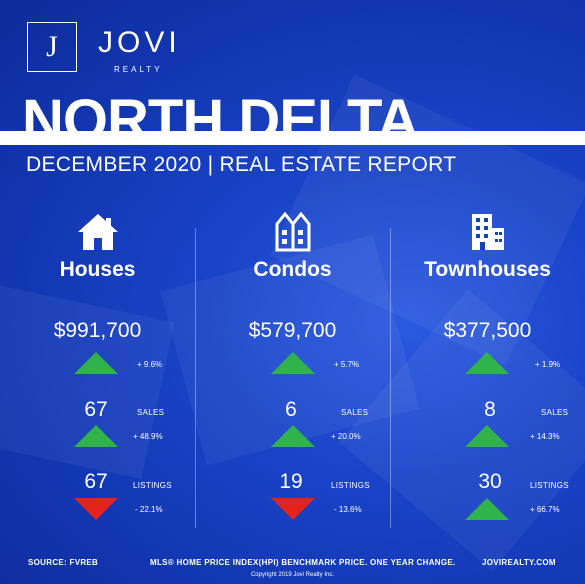  Describe the element at coordinates (138, 69) in the screenshot. I see `brand-sub: REALTY` at that location.